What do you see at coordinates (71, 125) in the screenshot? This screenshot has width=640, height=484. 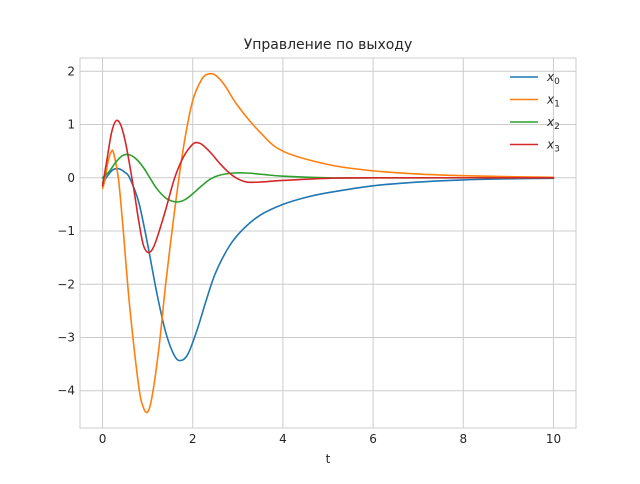 I see `y-tick-label: 1` at bounding box center [71, 125].